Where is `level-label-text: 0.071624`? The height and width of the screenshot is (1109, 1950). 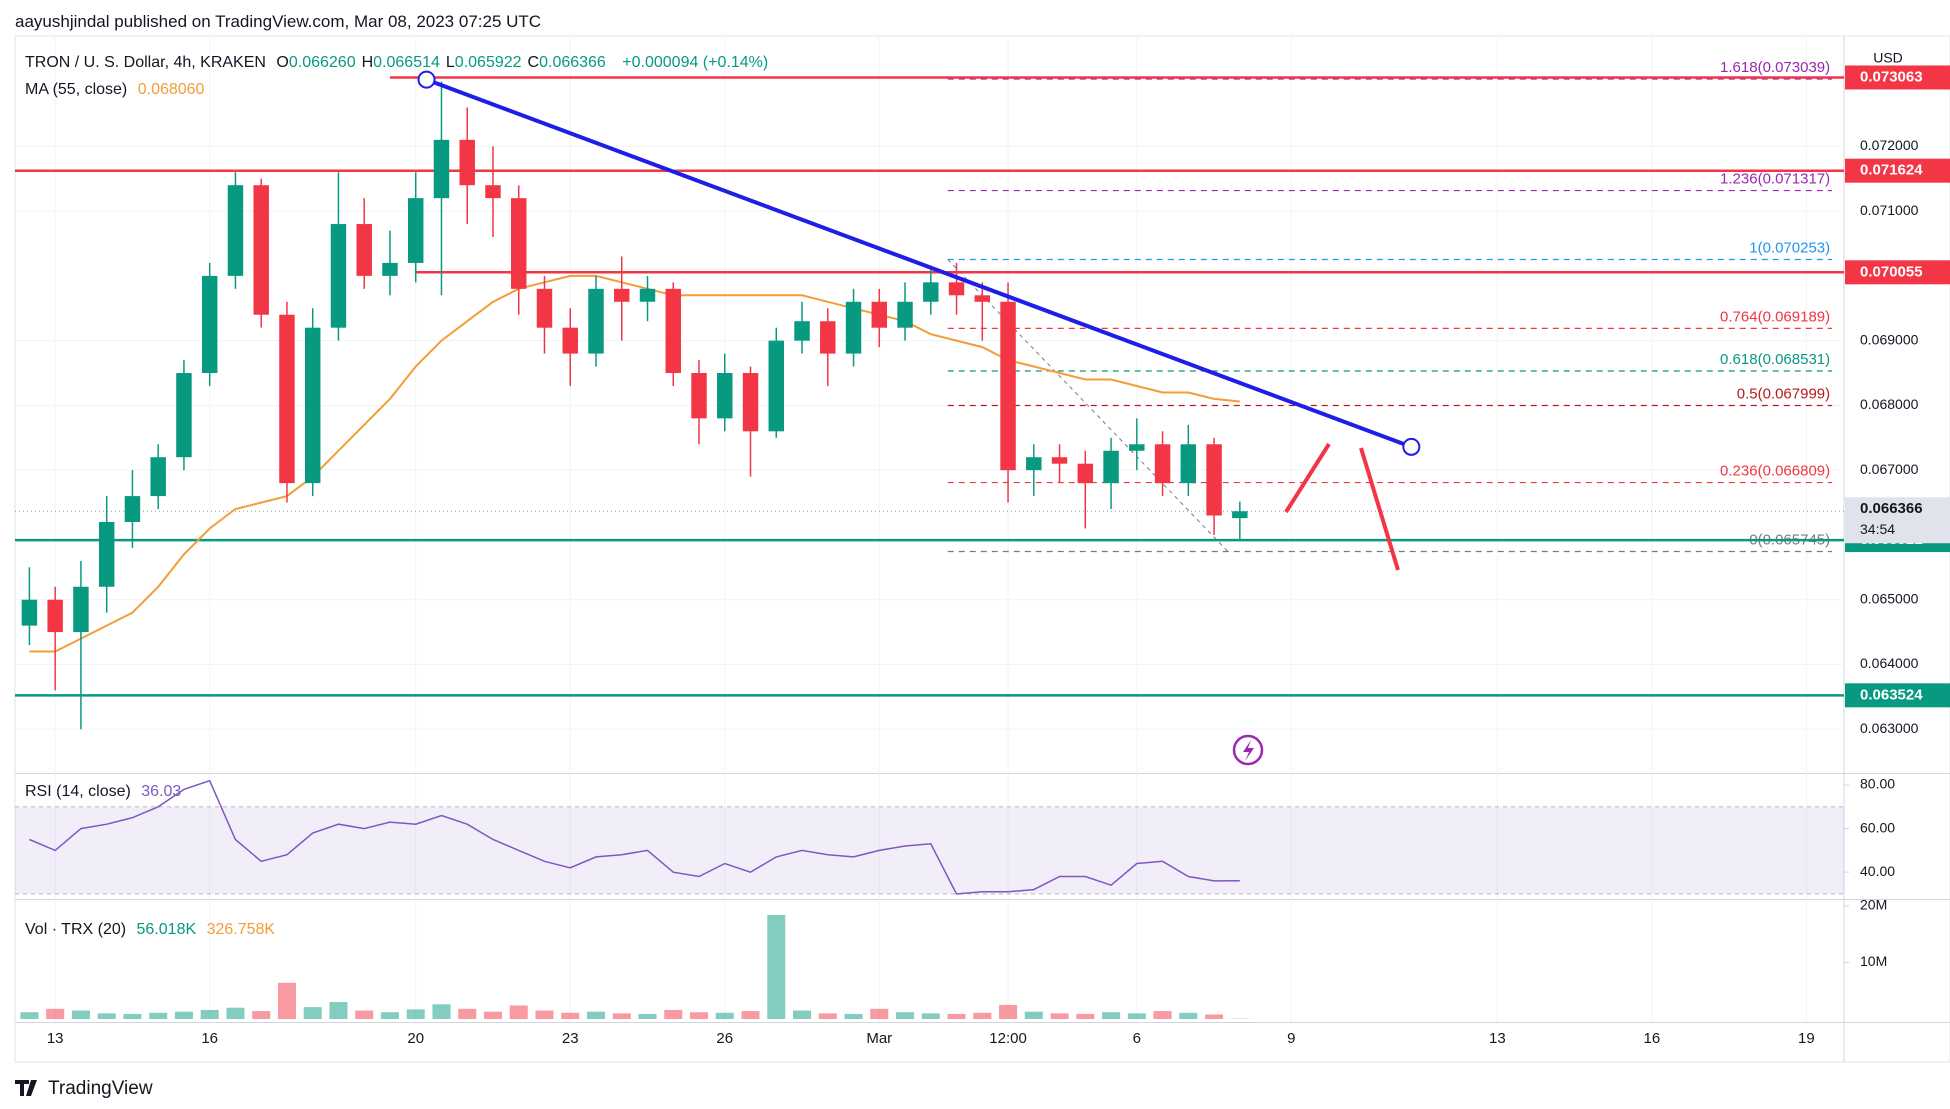 level-label-text: 0.071624 is located at coordinates (1891, 170).